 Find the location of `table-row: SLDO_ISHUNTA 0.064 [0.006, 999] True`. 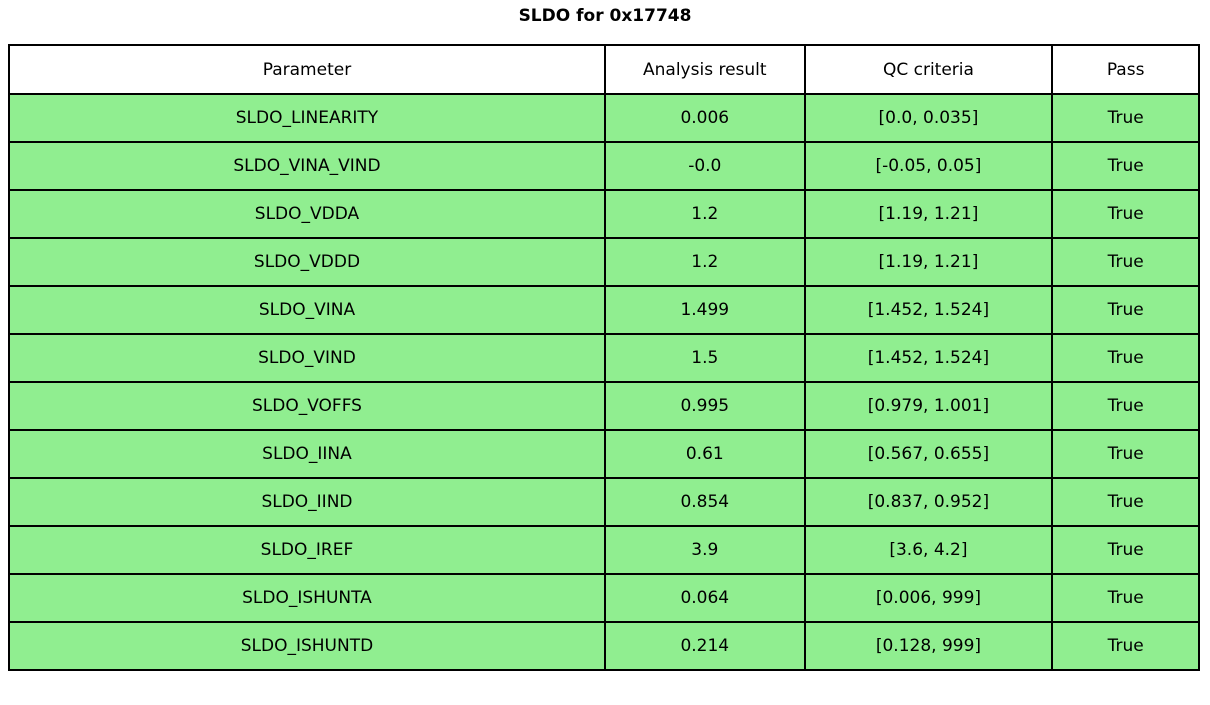

table-row: SLDO_ISHUNTA 0.064 [0.006, 999] True is located at coordinates (604, 598).